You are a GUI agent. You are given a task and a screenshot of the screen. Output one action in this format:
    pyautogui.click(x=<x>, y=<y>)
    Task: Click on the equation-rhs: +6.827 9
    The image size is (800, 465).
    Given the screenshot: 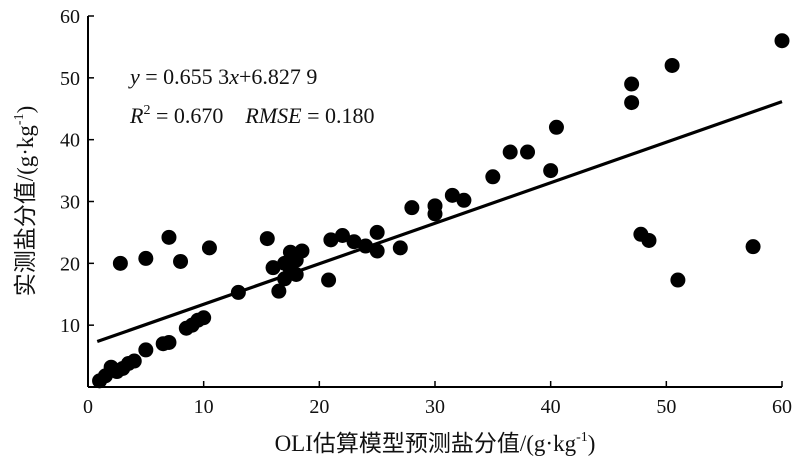 What is the action you would take?
    pyautogui.click(x=278, y=76)
    